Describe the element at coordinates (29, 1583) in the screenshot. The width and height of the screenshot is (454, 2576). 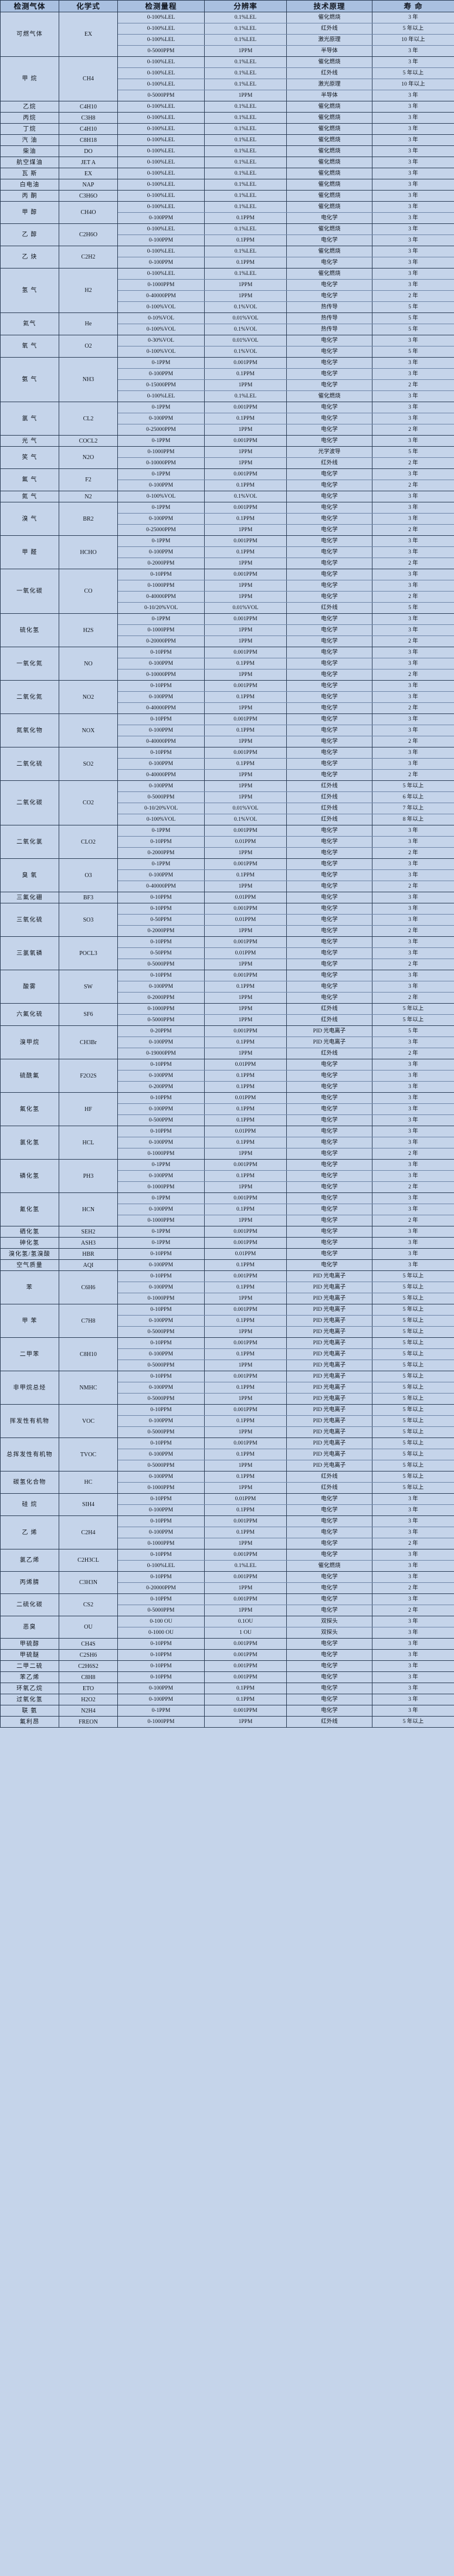
I see `gas-name-cell: 丙烯腈` at that location.